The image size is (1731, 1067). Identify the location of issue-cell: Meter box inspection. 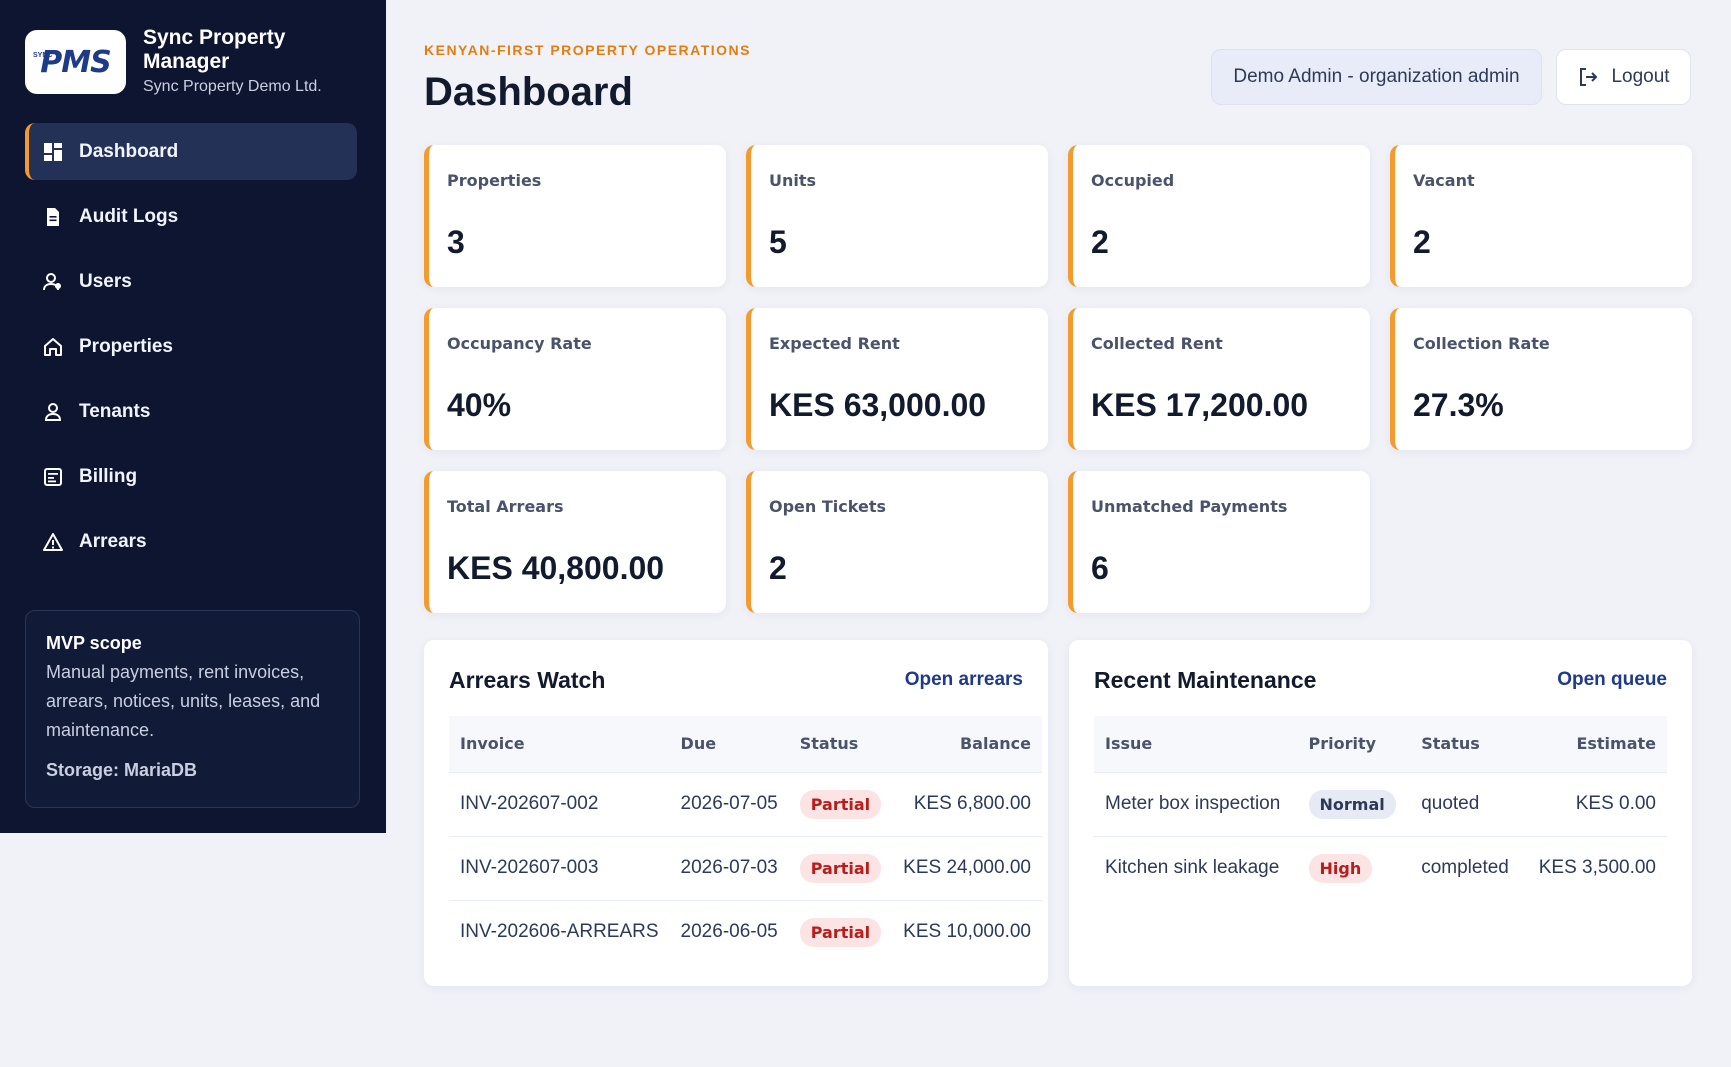
(1196, 803).